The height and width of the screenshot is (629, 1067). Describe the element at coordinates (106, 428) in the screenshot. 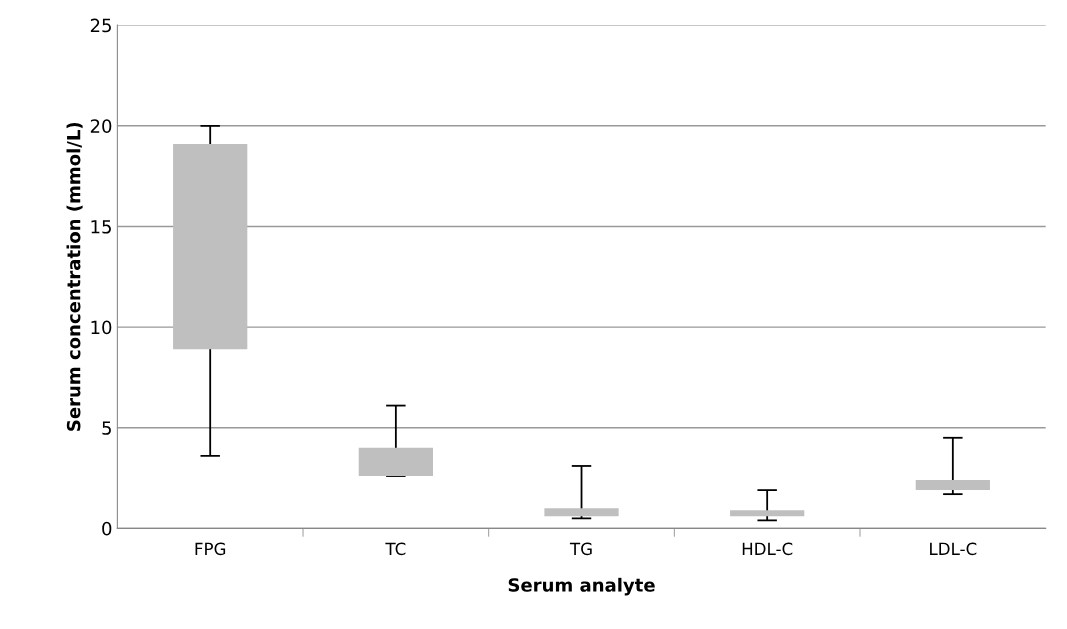

I see `y-tick-label: 5` at that location.